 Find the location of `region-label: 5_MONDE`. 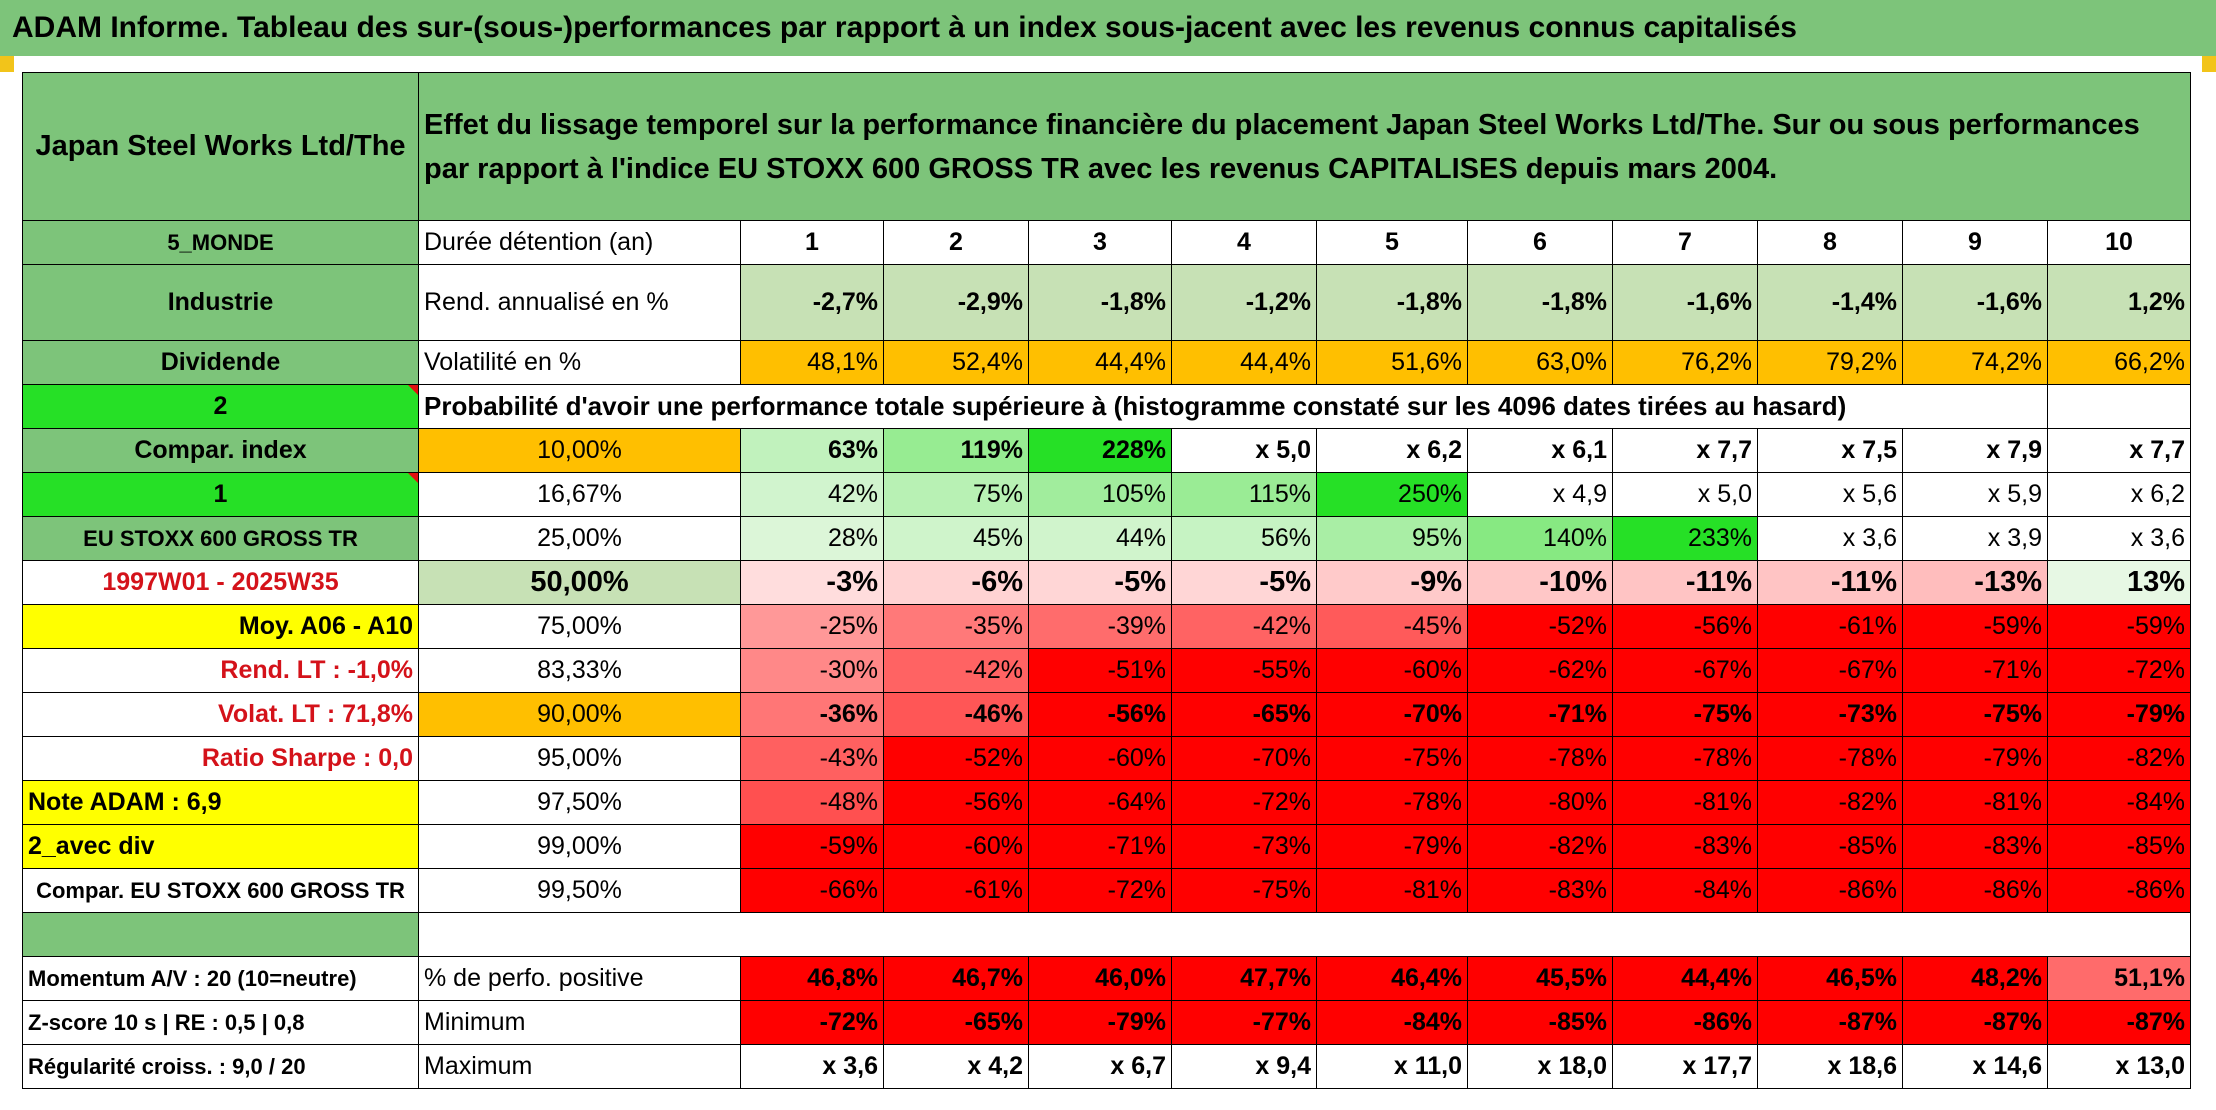

region-label: 5_MONDE is located at coordinates (220, 242).